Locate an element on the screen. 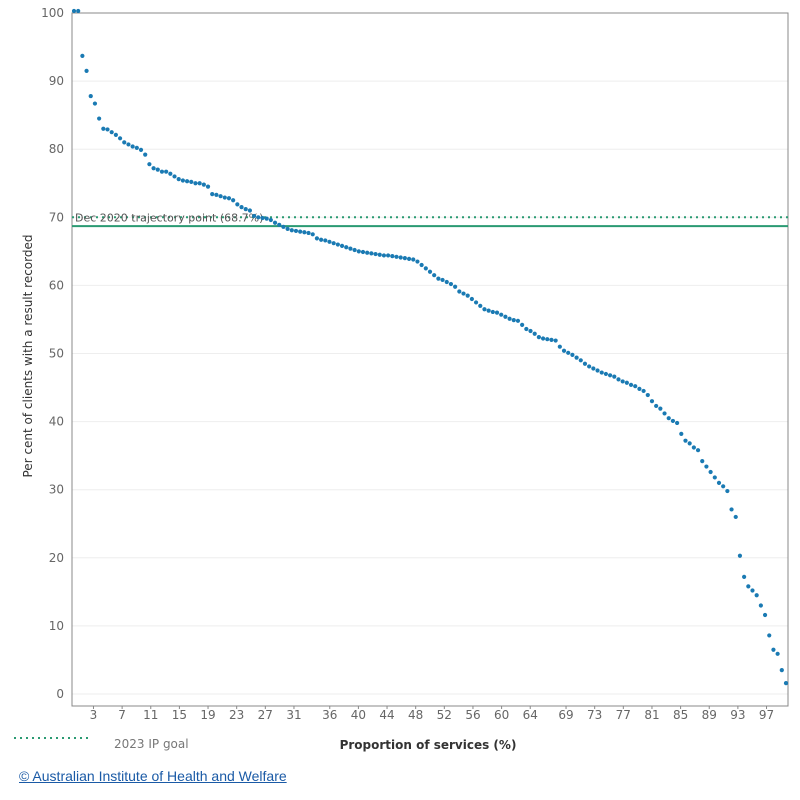 The image size is (800, 800). x-tick-label: 56 is located at coordinates (472, 715).